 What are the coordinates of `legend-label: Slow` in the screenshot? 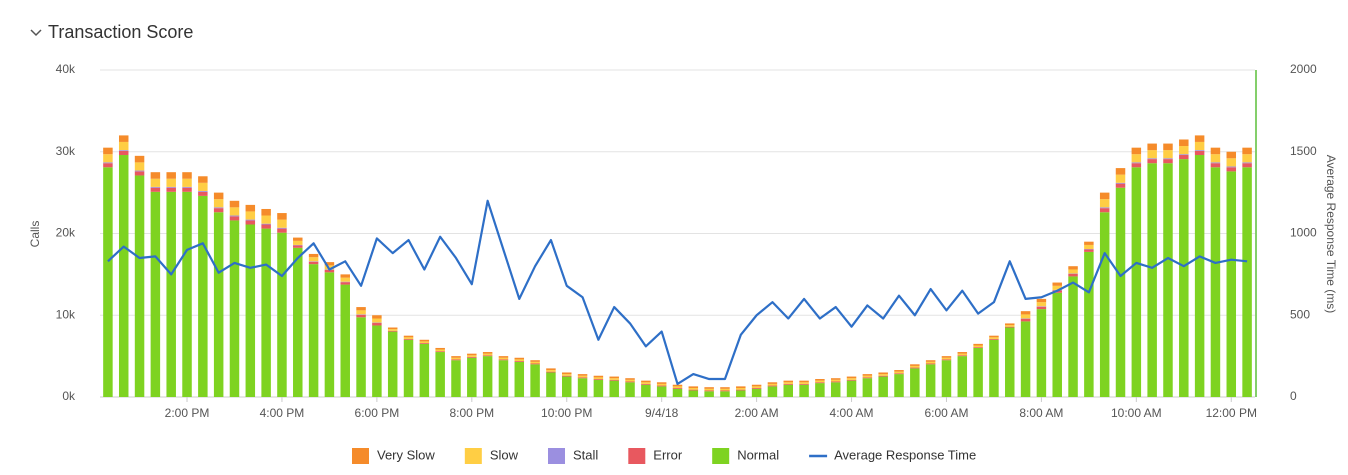 It's located at (504, 454).